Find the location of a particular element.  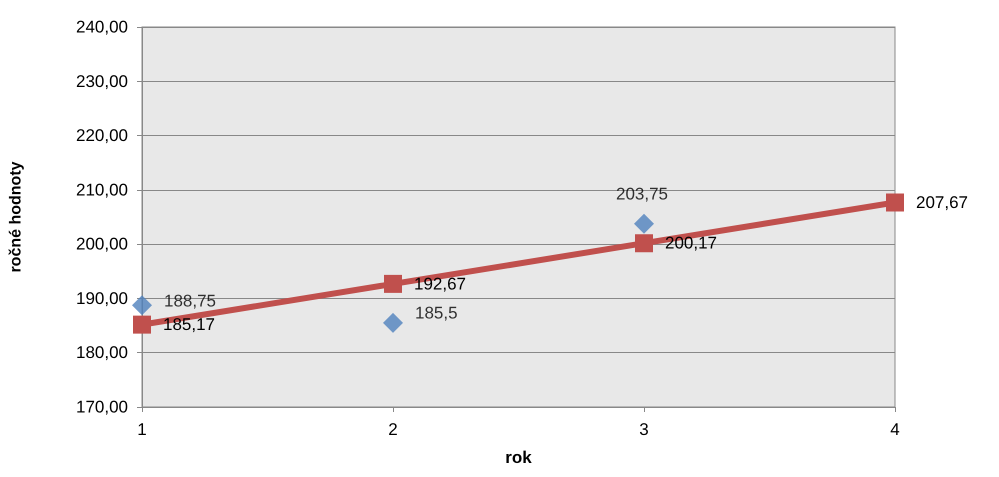

data-label: 188,75 is located at coordinates (190, 301).